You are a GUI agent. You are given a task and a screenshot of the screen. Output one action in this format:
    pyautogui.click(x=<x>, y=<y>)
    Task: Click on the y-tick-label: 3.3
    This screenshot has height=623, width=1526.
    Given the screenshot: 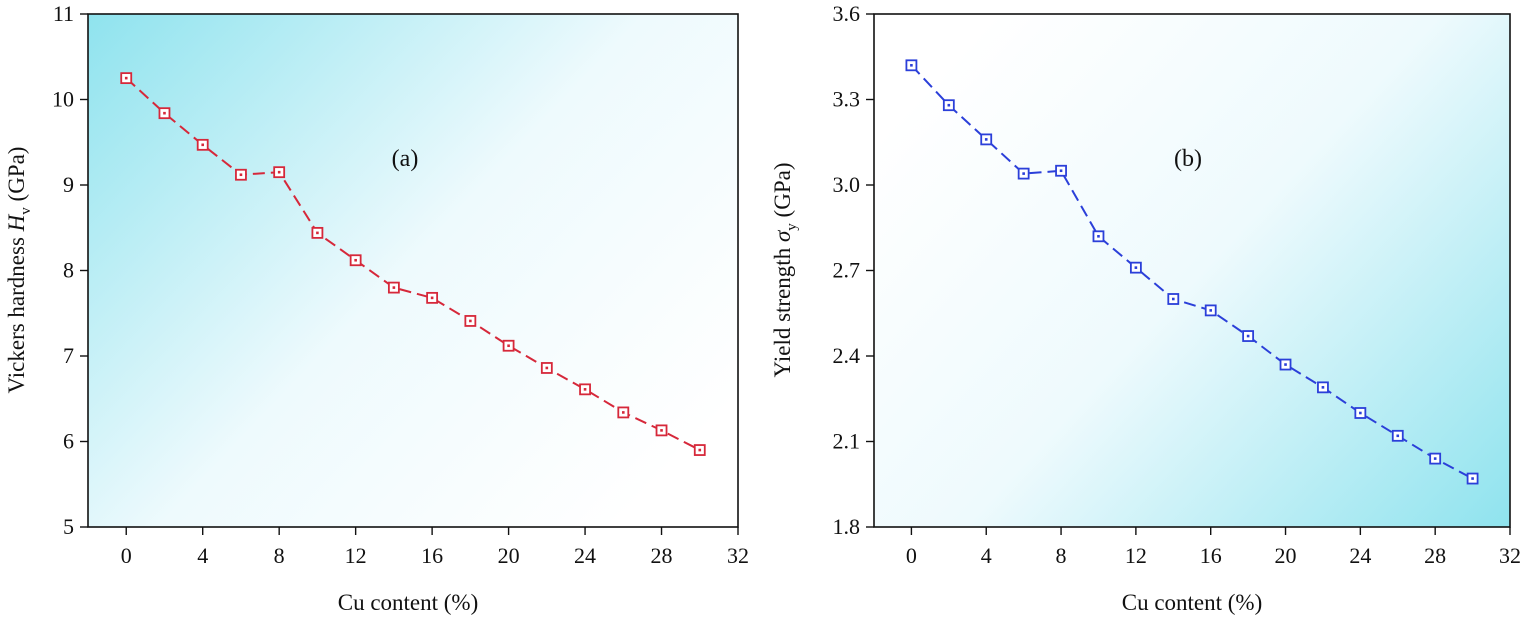 What is the action you would take?
    pyautogui.click(x=847, y=99)
    